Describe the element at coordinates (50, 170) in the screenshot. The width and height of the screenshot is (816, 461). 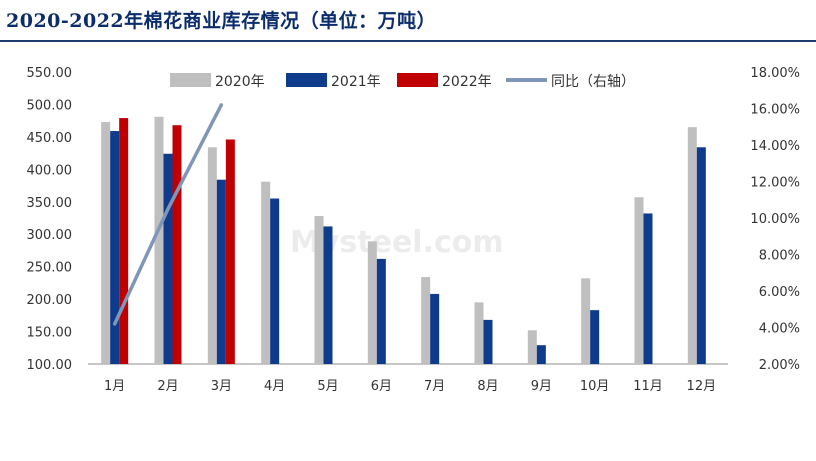
I see `left-tick-label: 400.00` at that location.